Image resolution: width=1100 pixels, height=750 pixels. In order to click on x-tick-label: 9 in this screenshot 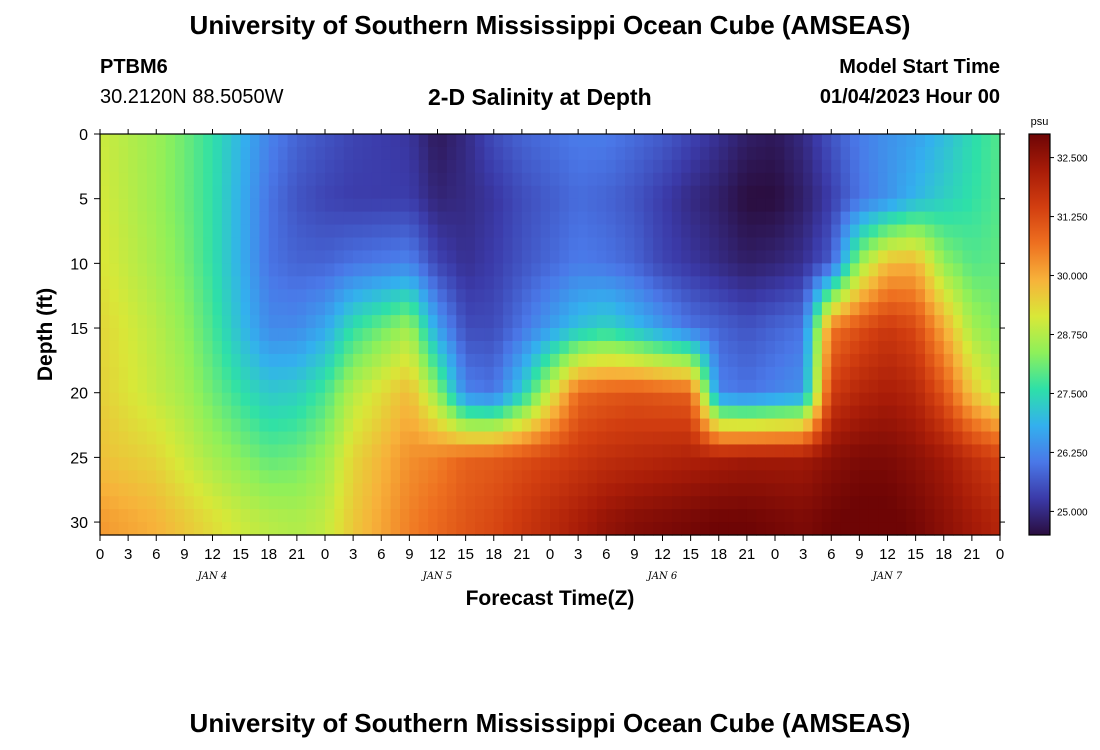, I will do `click(184, 554)`.